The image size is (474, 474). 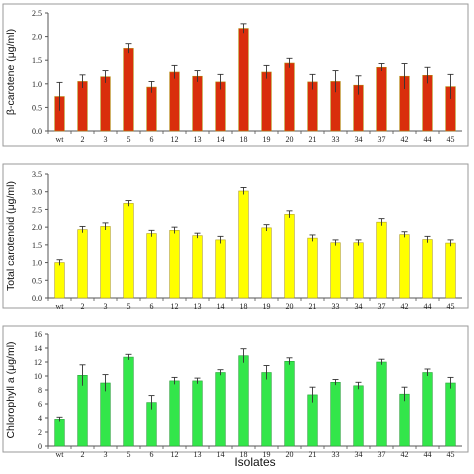 I want to click on y-tick-label: 0, so click(x=40, y=446).